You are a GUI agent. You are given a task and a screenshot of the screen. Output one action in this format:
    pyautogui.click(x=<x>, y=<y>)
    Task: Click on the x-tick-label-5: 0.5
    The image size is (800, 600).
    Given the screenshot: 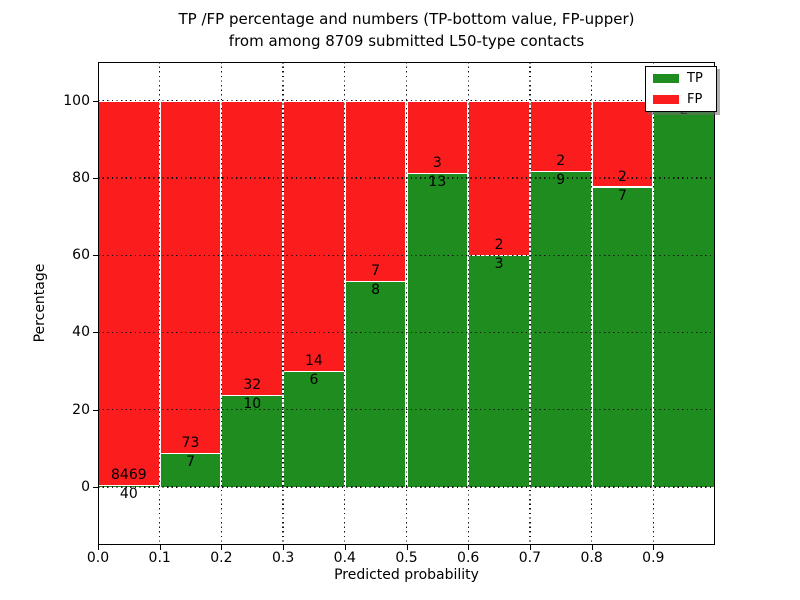 What is the action you would take?
    pyautogui.click(x=406, y=558)
    